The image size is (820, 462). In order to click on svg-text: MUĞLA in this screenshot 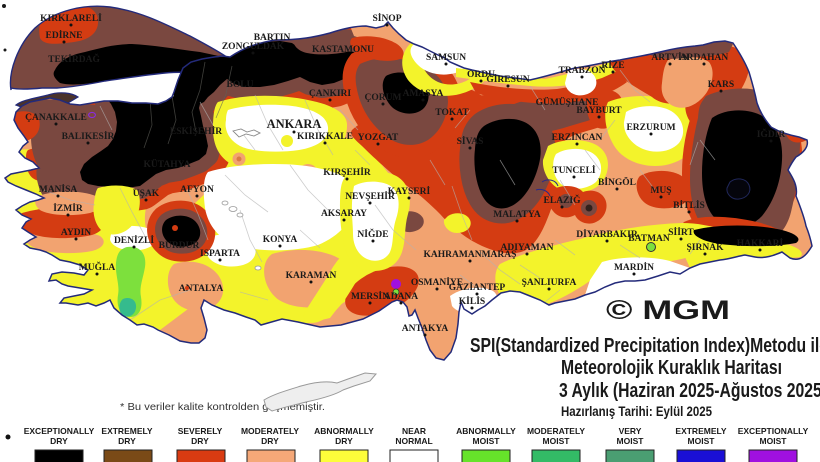, I will do `click(97, 266)`.